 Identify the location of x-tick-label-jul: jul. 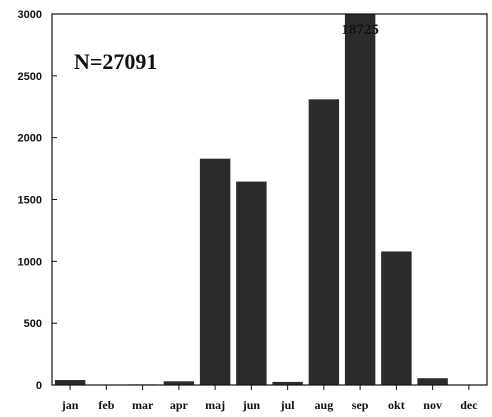
(288, 405).